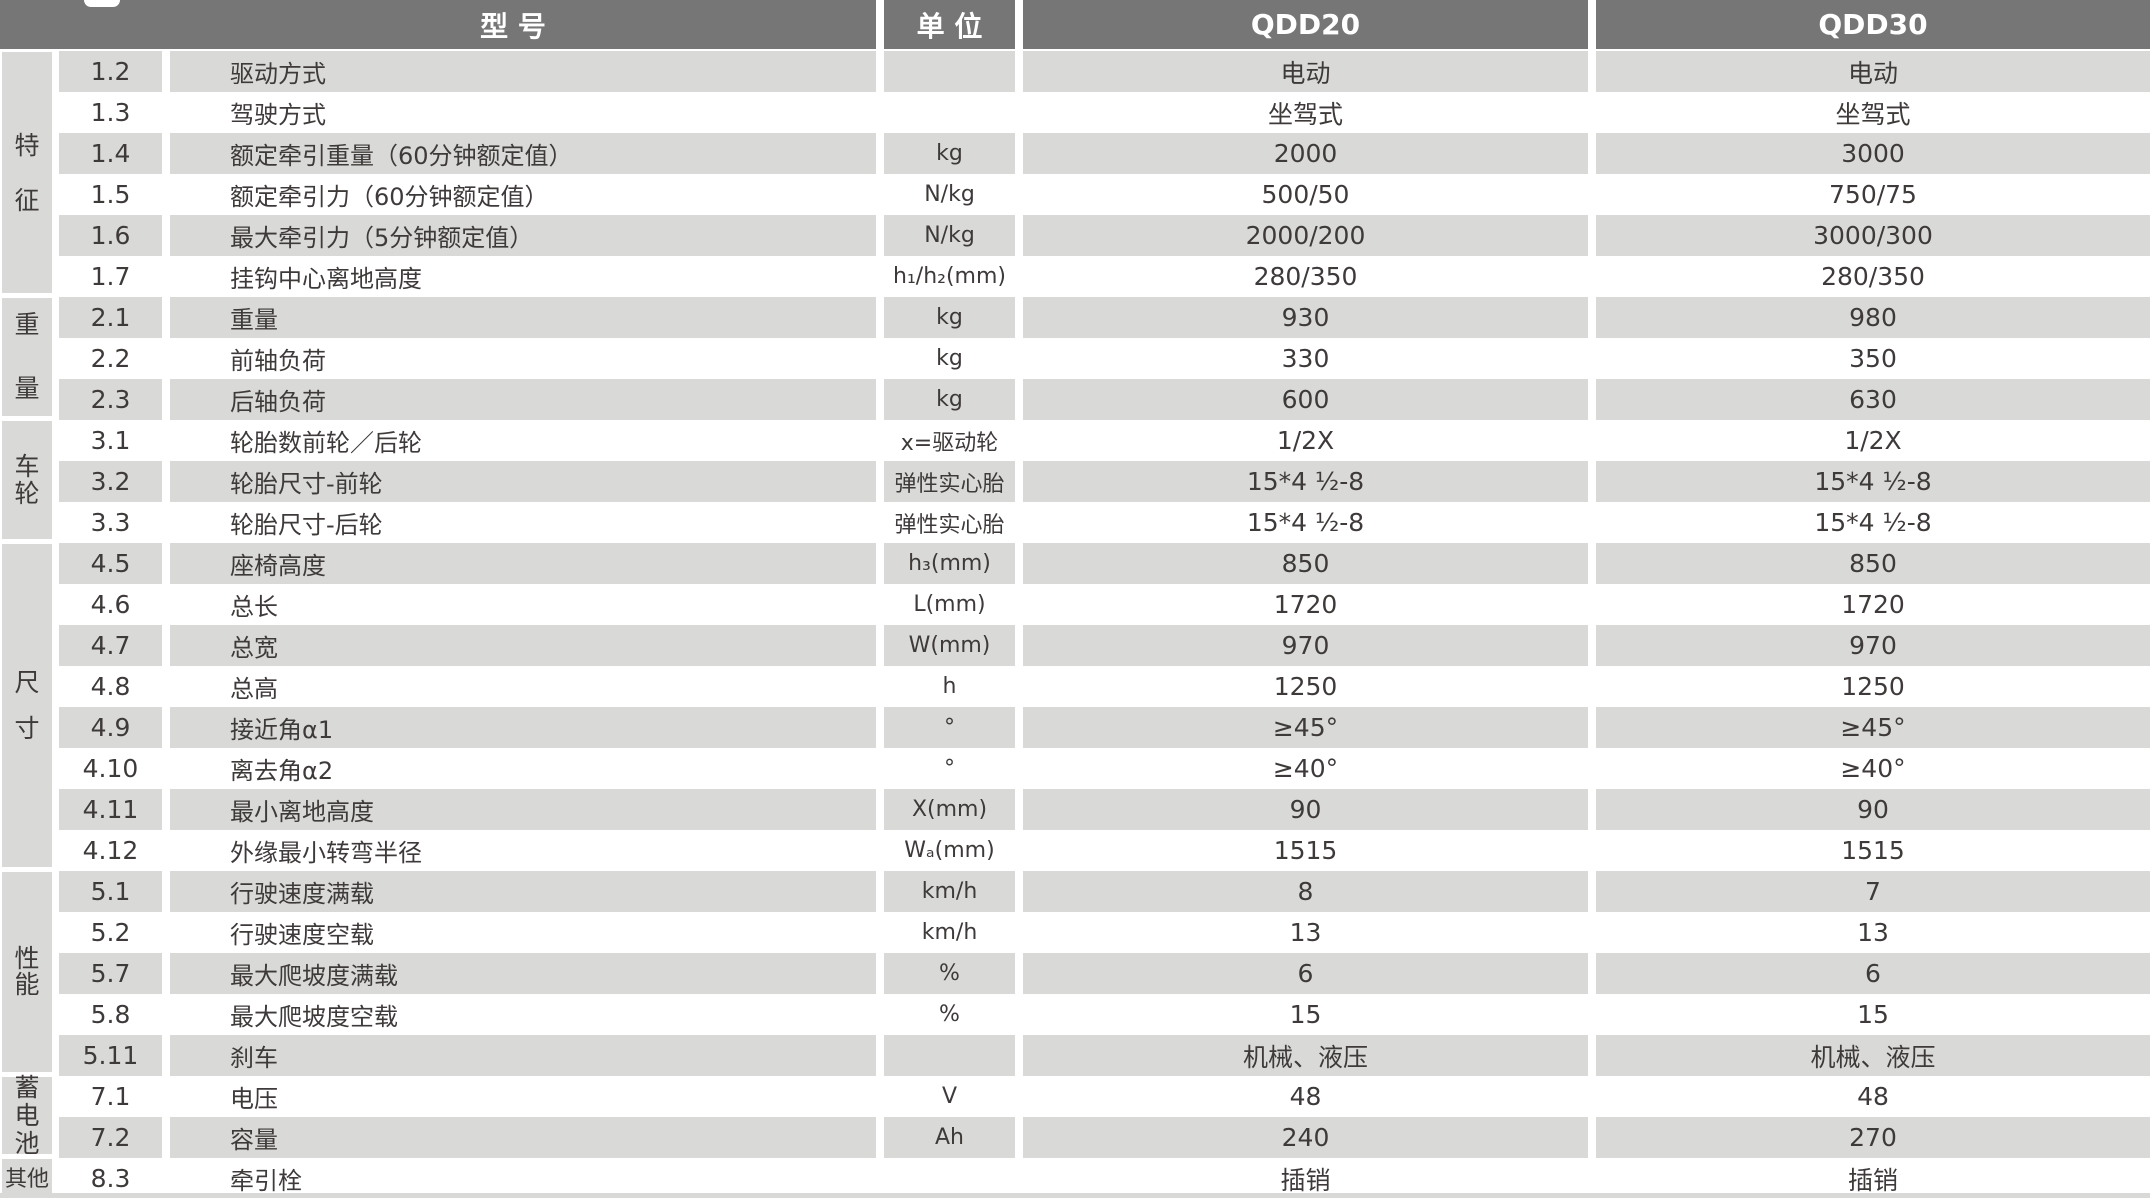  What do you see at coordinates (389, 197) in the screenshot?
I see `spec-name-cell: 额定牵引力（60分钟额定值）` at bounding box center [389, 197].